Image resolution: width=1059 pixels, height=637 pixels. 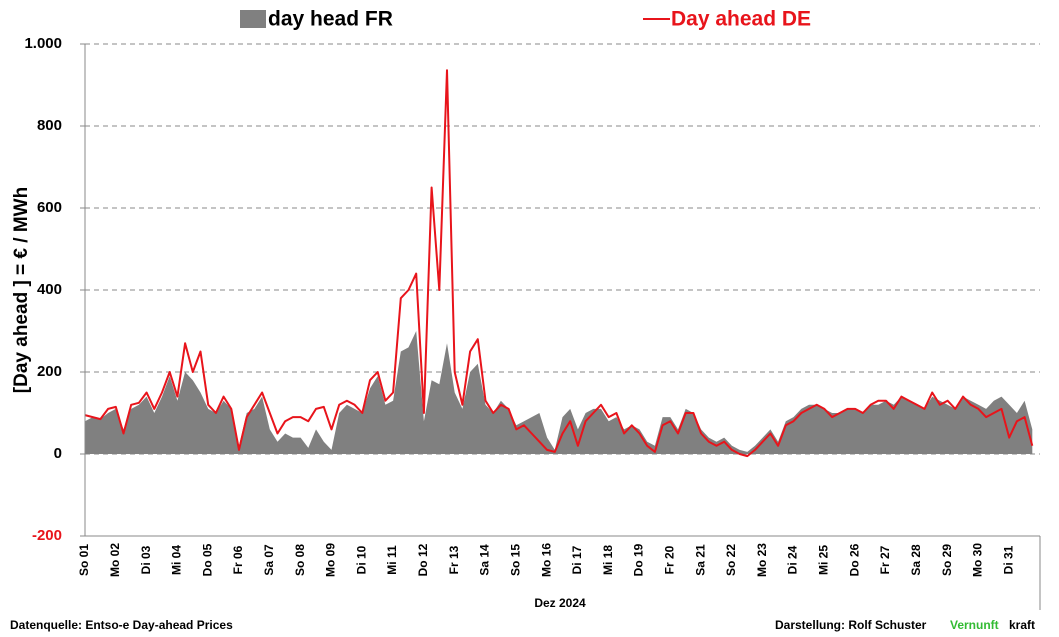 What do you see at coordinates (947, 560) in the screenshot?
I see `x-tick-label: So 29` at bounding box center [947, 560].